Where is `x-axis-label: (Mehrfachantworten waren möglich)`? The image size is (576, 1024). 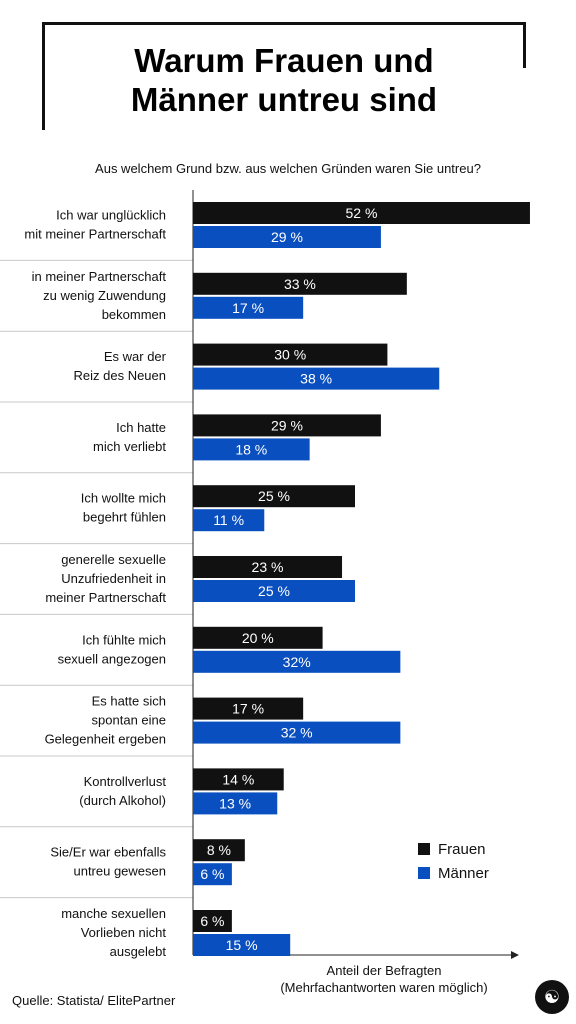 x-axis-label: (Mehrfachantworten waren möglich) is located at coordinates (383, 987).